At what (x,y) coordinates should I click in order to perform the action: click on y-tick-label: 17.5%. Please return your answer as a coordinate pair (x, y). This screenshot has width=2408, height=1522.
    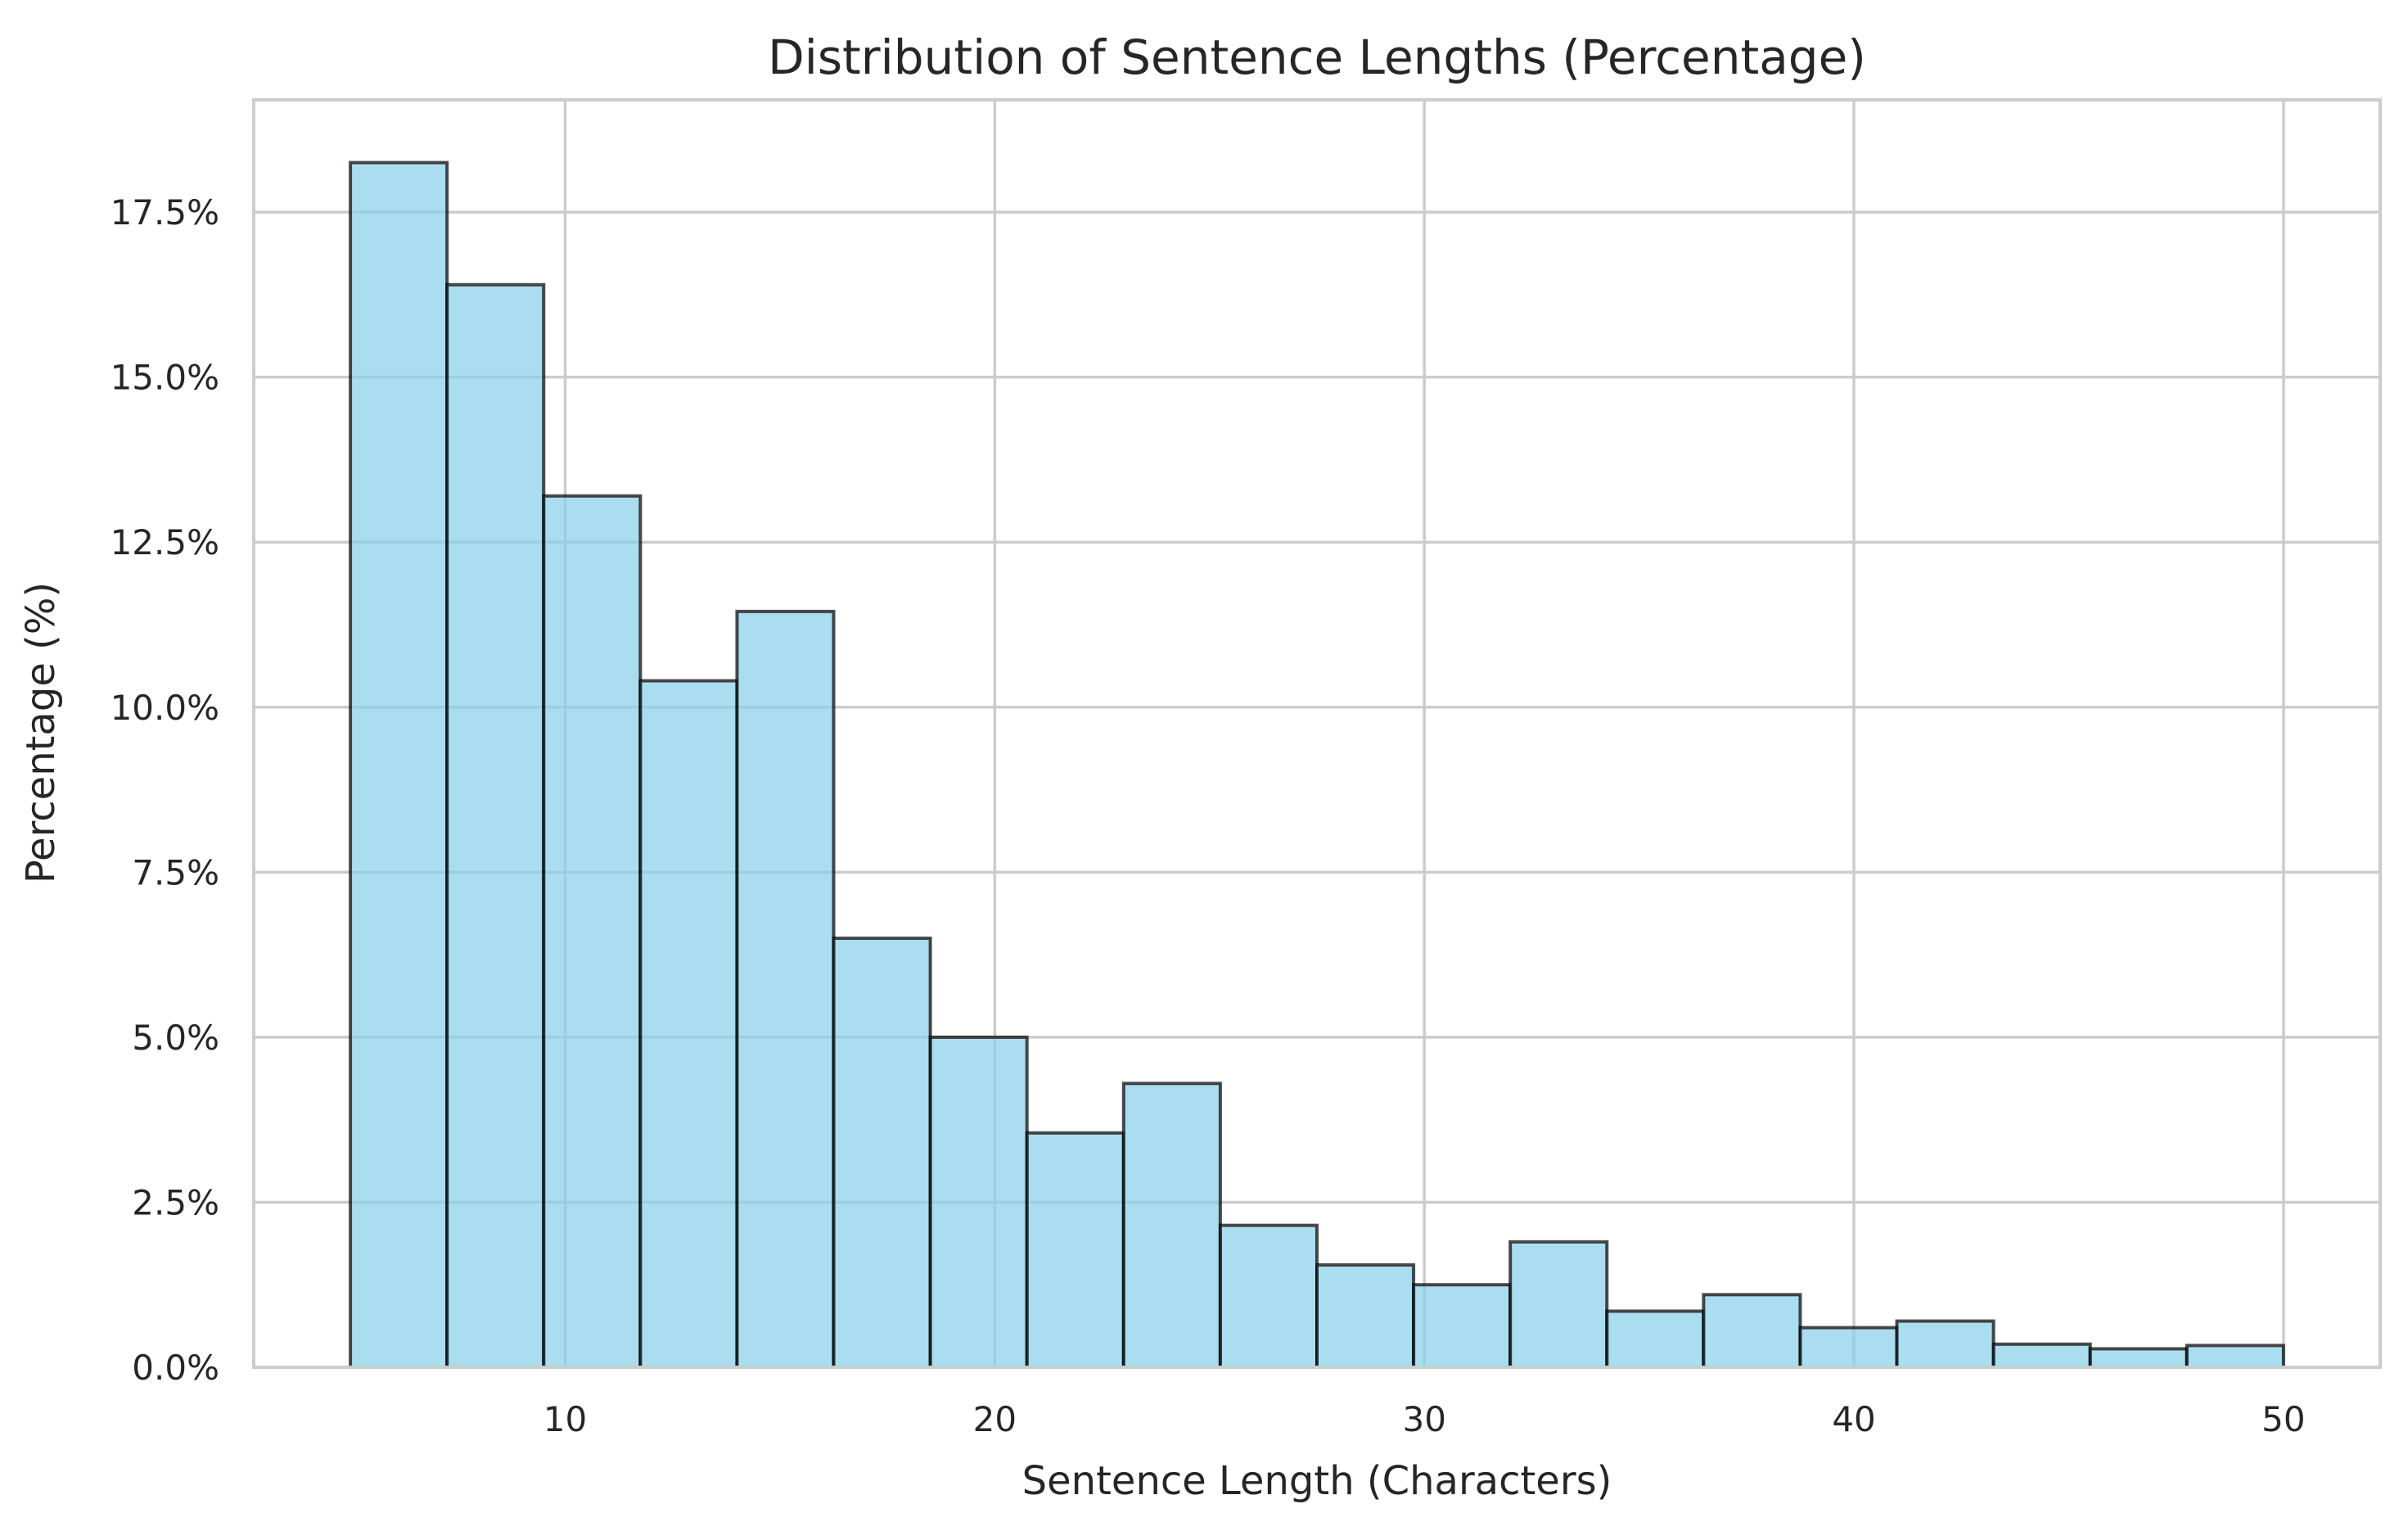
    Looking at the image, I should click on (164, 212).